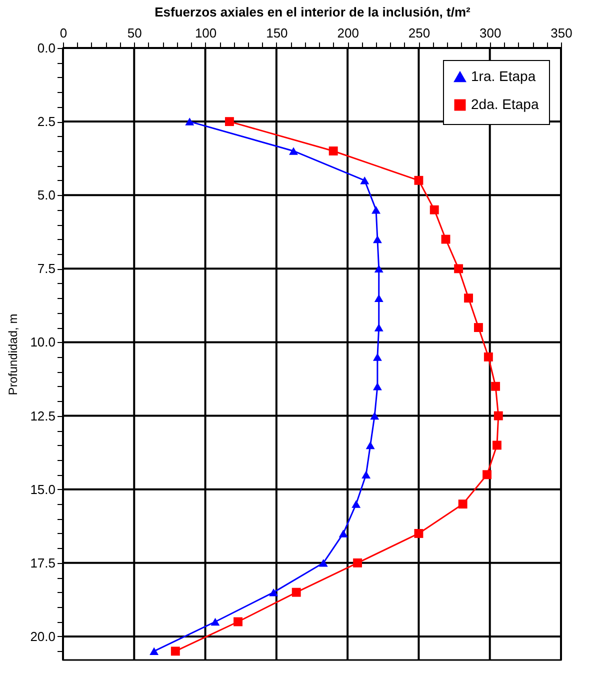 This screenshot has height=690, width=610. Describe the element at coordinates (313, 12) in the screenshot. I see `x-axis-title: Esfuerzos axiales en el interior de la inclusión, t/m²` at that location.